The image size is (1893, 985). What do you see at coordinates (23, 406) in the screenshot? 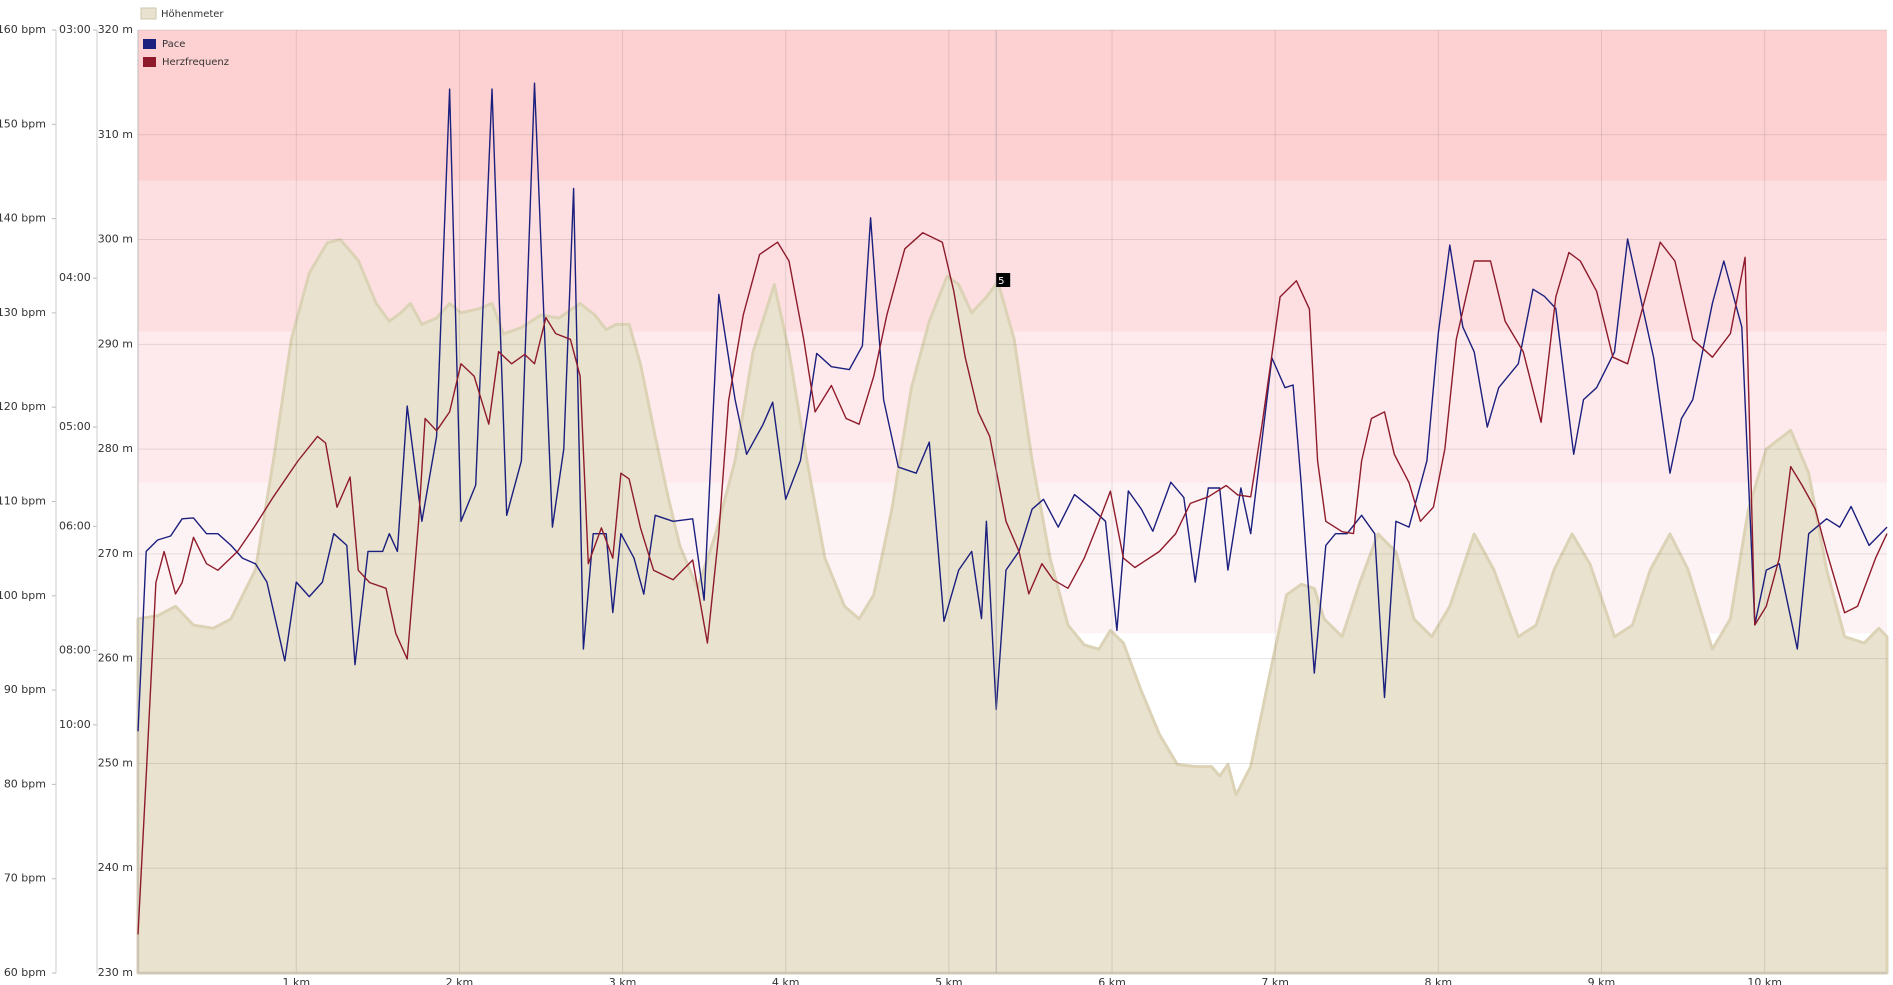
I see `y2-tick-label: 120 bpm` at bounding box center [23, 406].